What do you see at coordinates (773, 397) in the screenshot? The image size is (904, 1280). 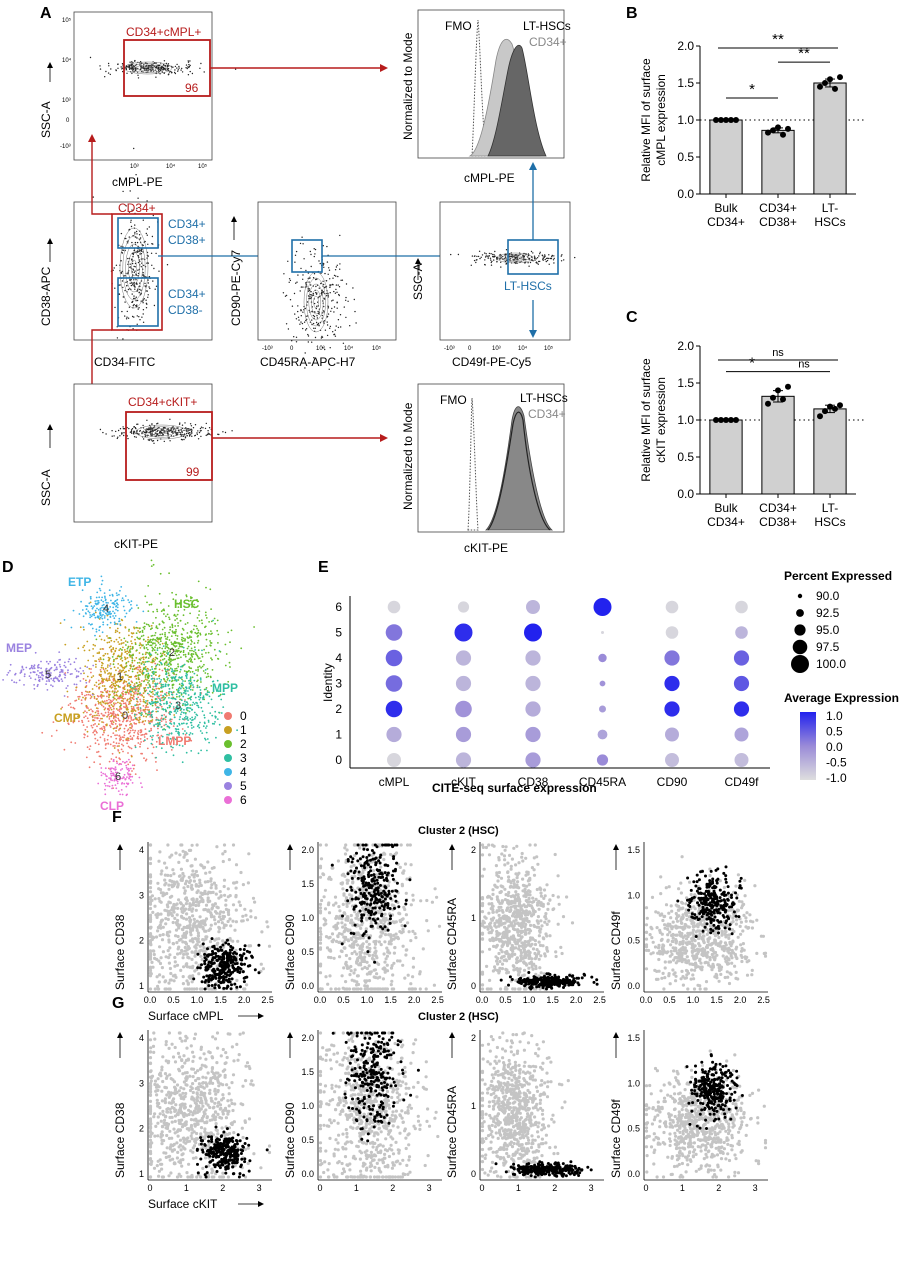 I see `data-point` at bounding box center [773, 397].